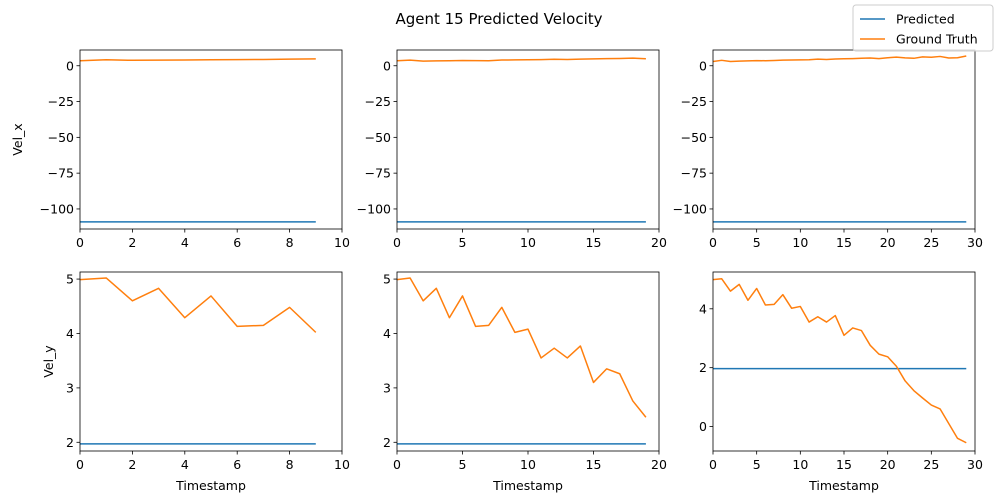  I want to click on subplot-6: 0 5 10 15 20 25 30 0 2 4 Timestamp, so click(841, 382).